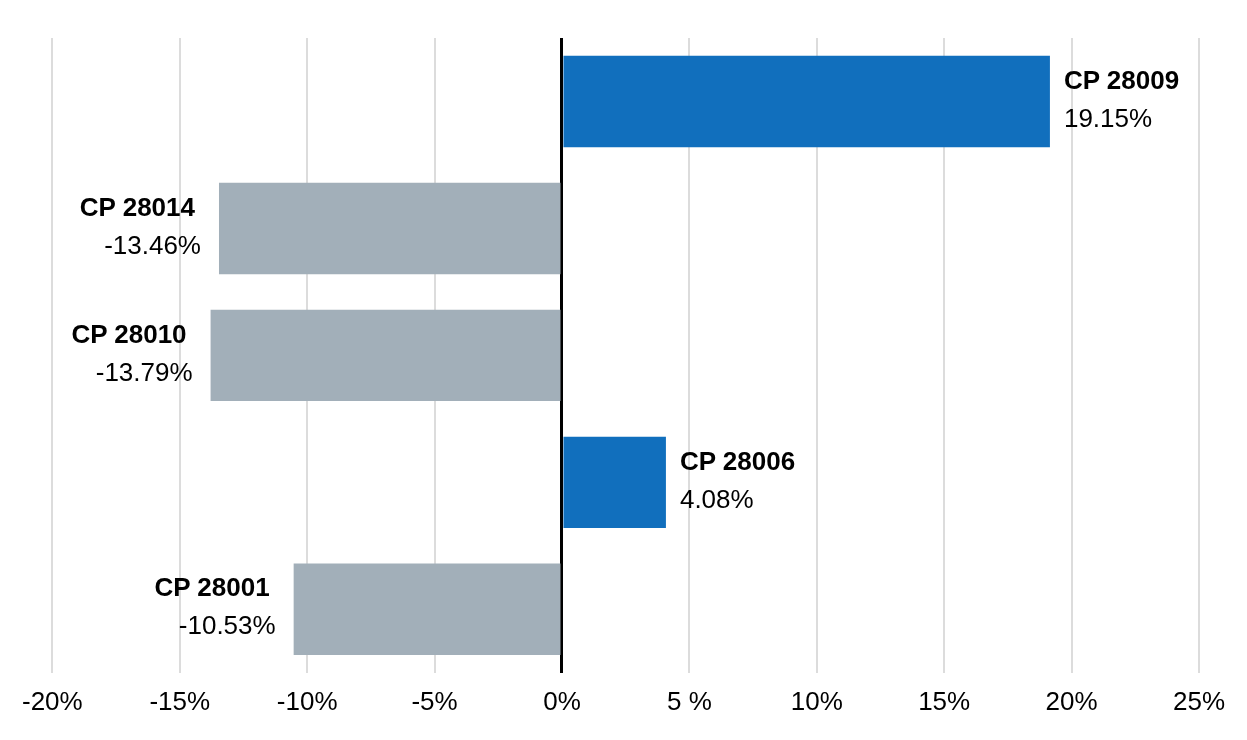 This screenshot has height=740, width=1247. What do you see at coordinates (562, 700) in the screenshot?
I see `x-tick-label: 0%` at bounding box center [562, 700].